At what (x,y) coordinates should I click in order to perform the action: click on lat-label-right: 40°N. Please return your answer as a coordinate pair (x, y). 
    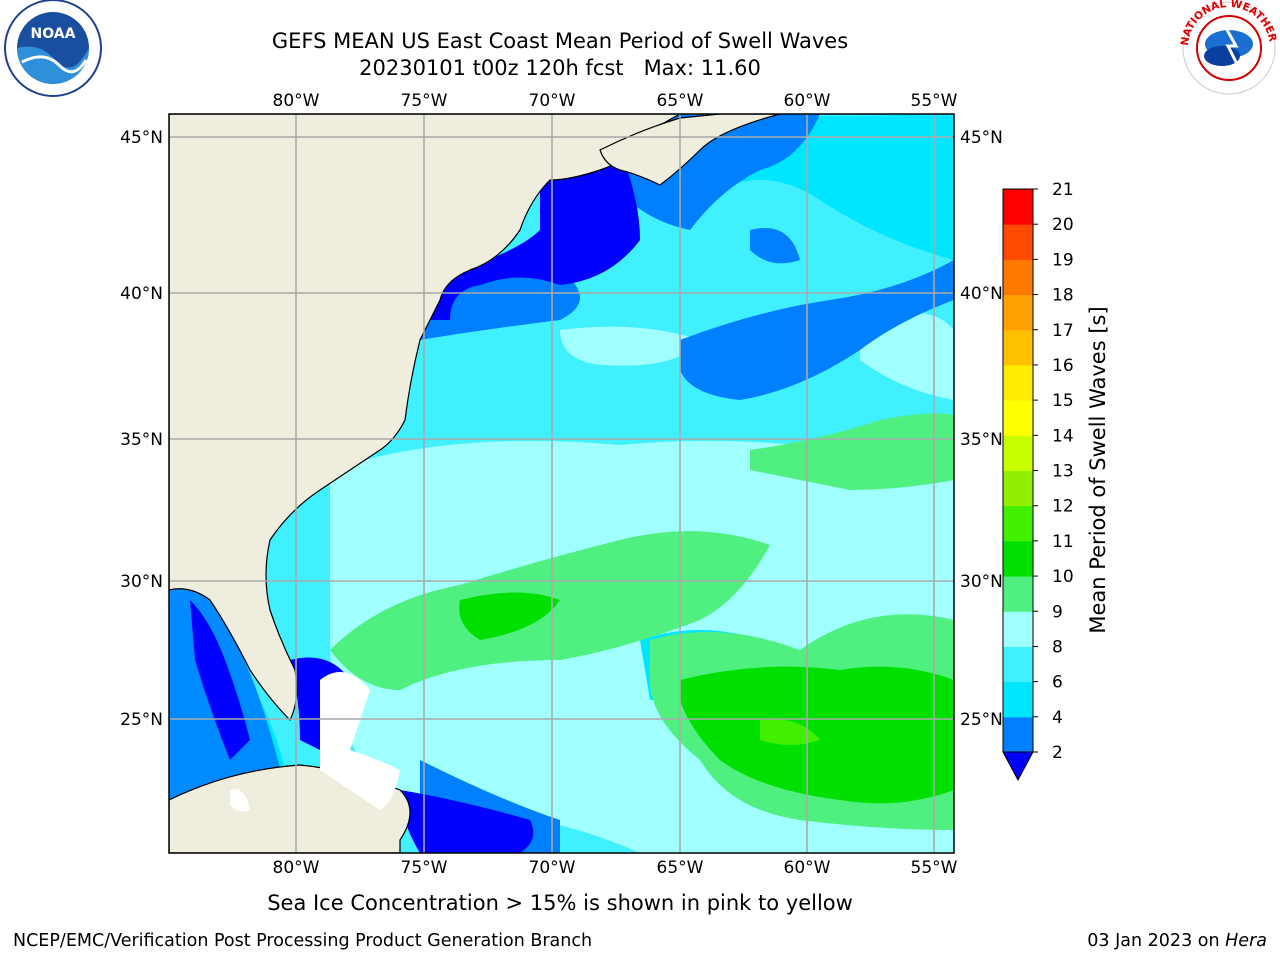
    Looking at the image, I should click on (981, 294).